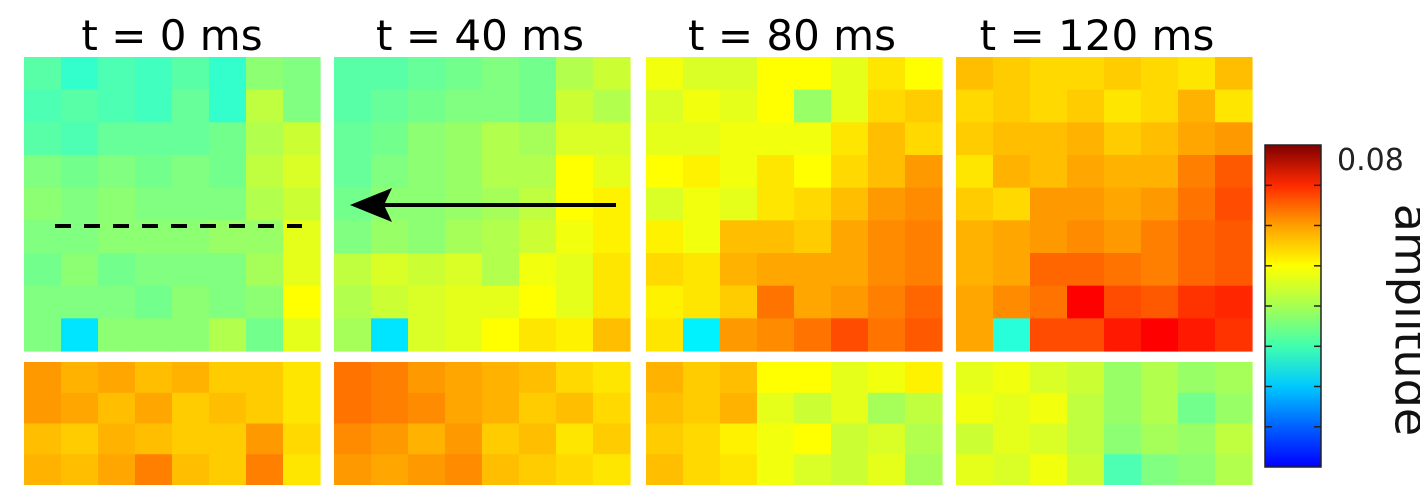 Image resolution: width=1420 pixels, height=485 pixels. What do you see at coordinates (647, 35) in the screenshot?
I see `panel-titles: t = 0 ms t = 40 ms t = 80 ms t = 120 ms` at bounding box center [647, 35].